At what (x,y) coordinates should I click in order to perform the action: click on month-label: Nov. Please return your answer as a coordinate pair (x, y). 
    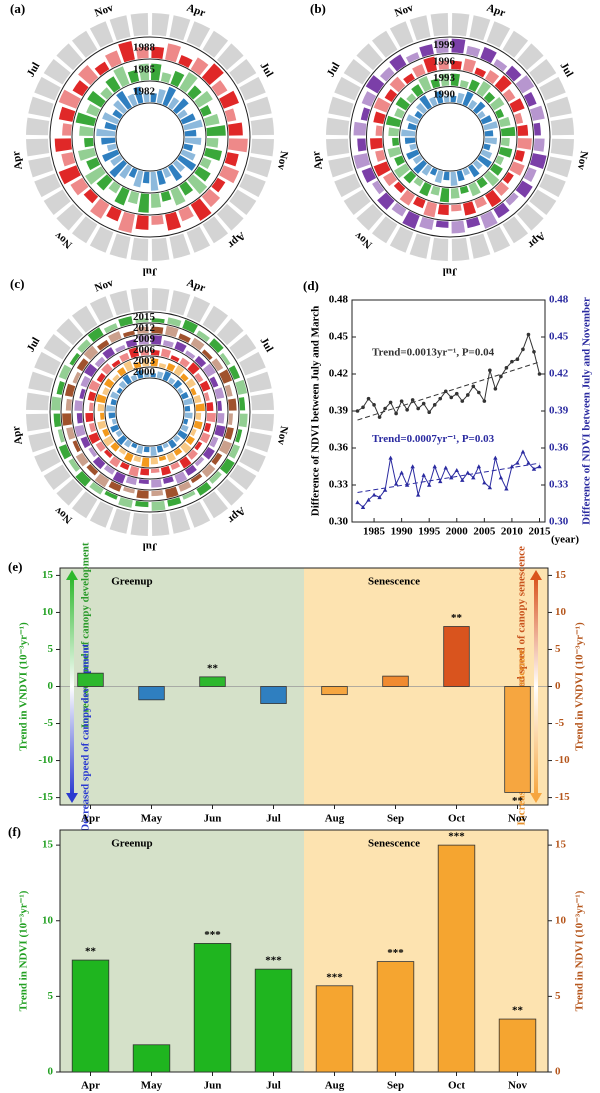
    Looking at the image, I should click on (63, 240).